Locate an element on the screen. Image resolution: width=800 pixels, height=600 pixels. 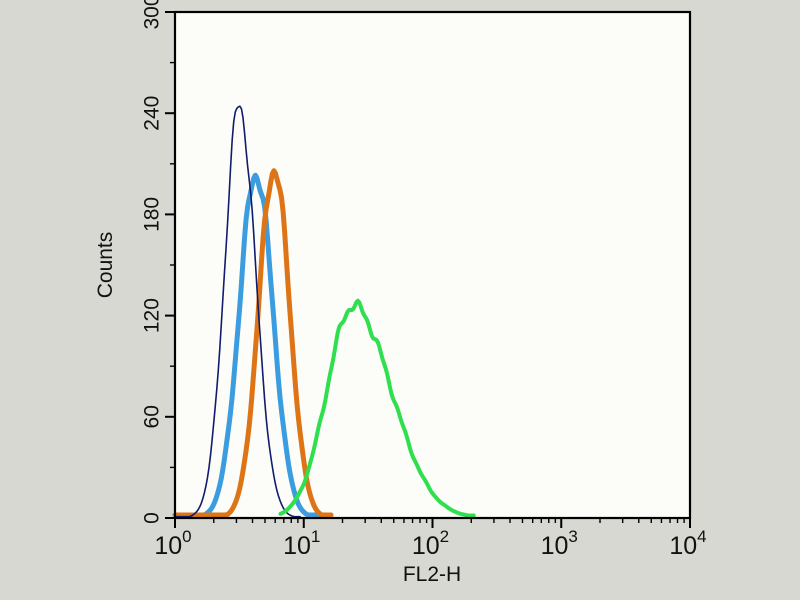
series-green-curve is located at coordinates (377, 408).